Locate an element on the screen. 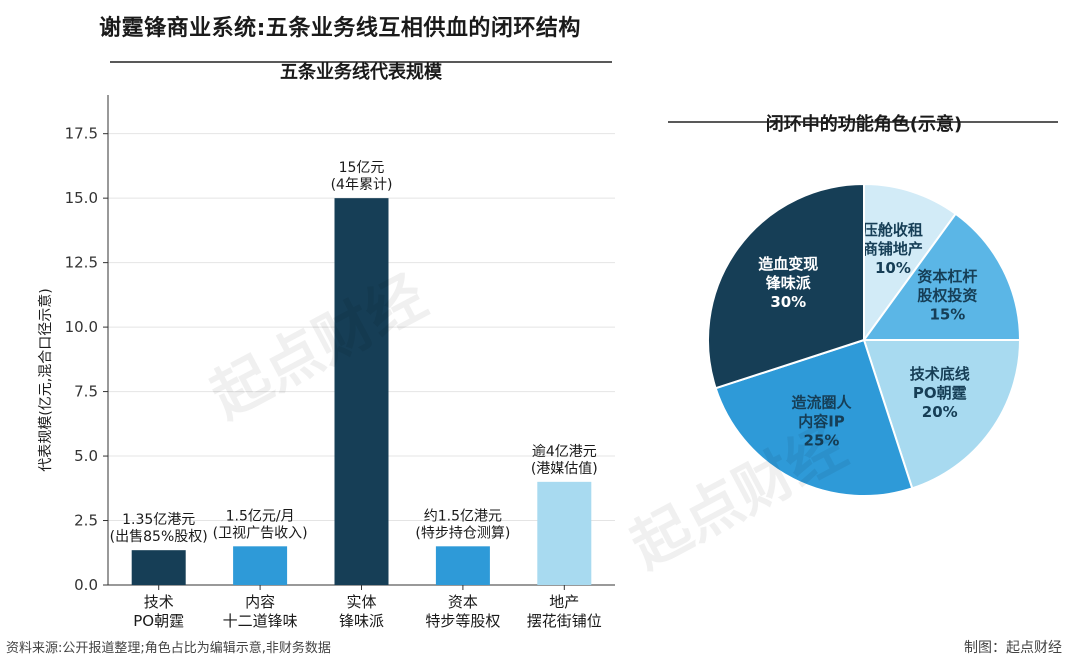  x-tick-label: 地产 is located at coordinates (564, 602).